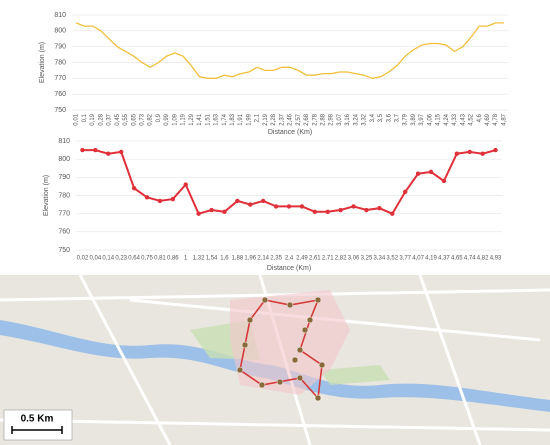 This screenshot has height=445, width=550. Describe the element at coordinates (328, 259) in the screenshot. I see `x-tick-label: 2,71` at that location.